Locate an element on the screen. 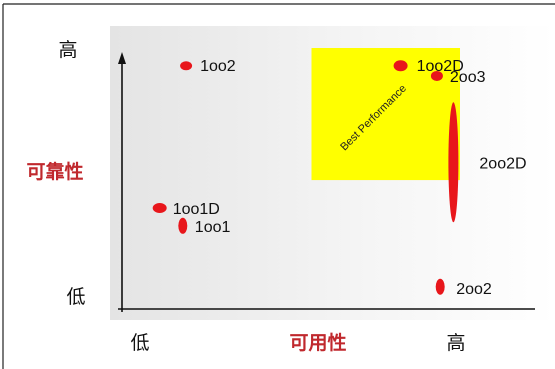  point-label-2oo2d: 2oo2D is located at coordinates (502, 163).